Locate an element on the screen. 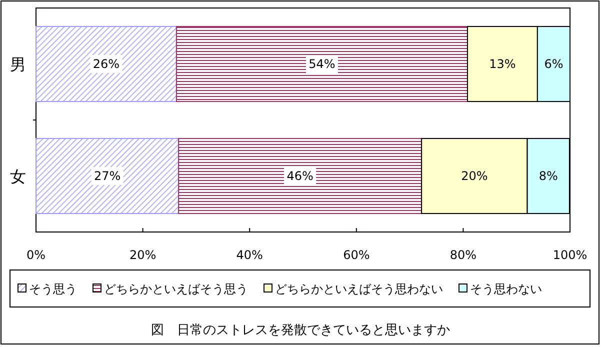 This screenshot has width=601, height=347. x-tick-label: 20% is located at coordinates (142, 255).